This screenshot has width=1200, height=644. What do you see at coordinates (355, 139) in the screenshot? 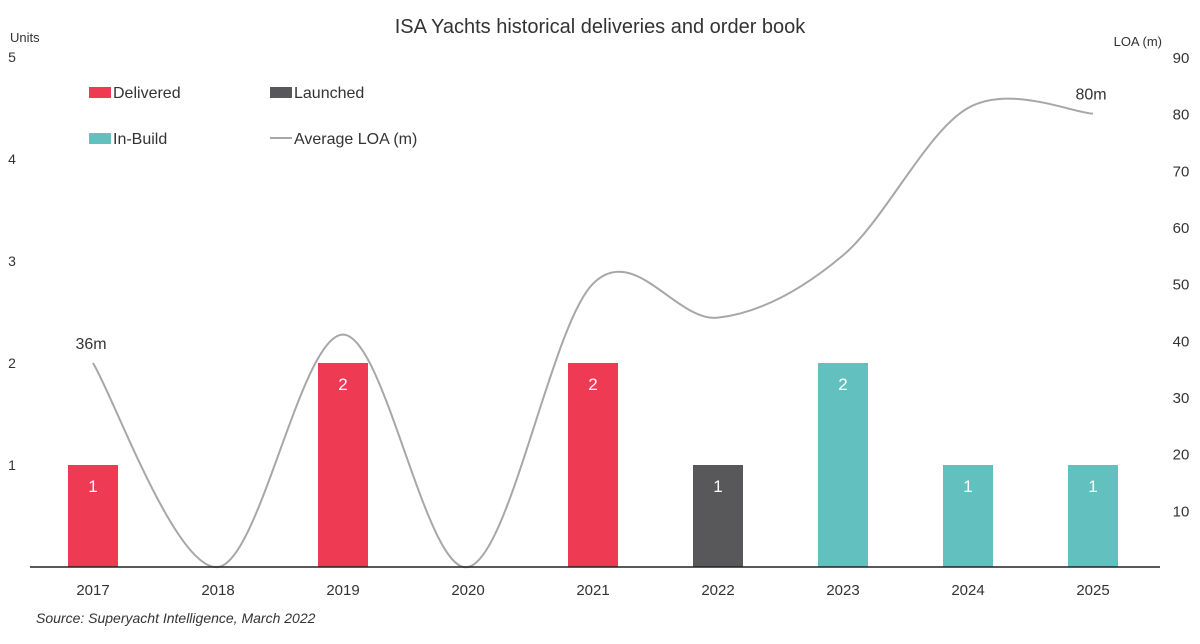
I see `legend-label: Average LOA (m)` at bounding box center [355, 139].